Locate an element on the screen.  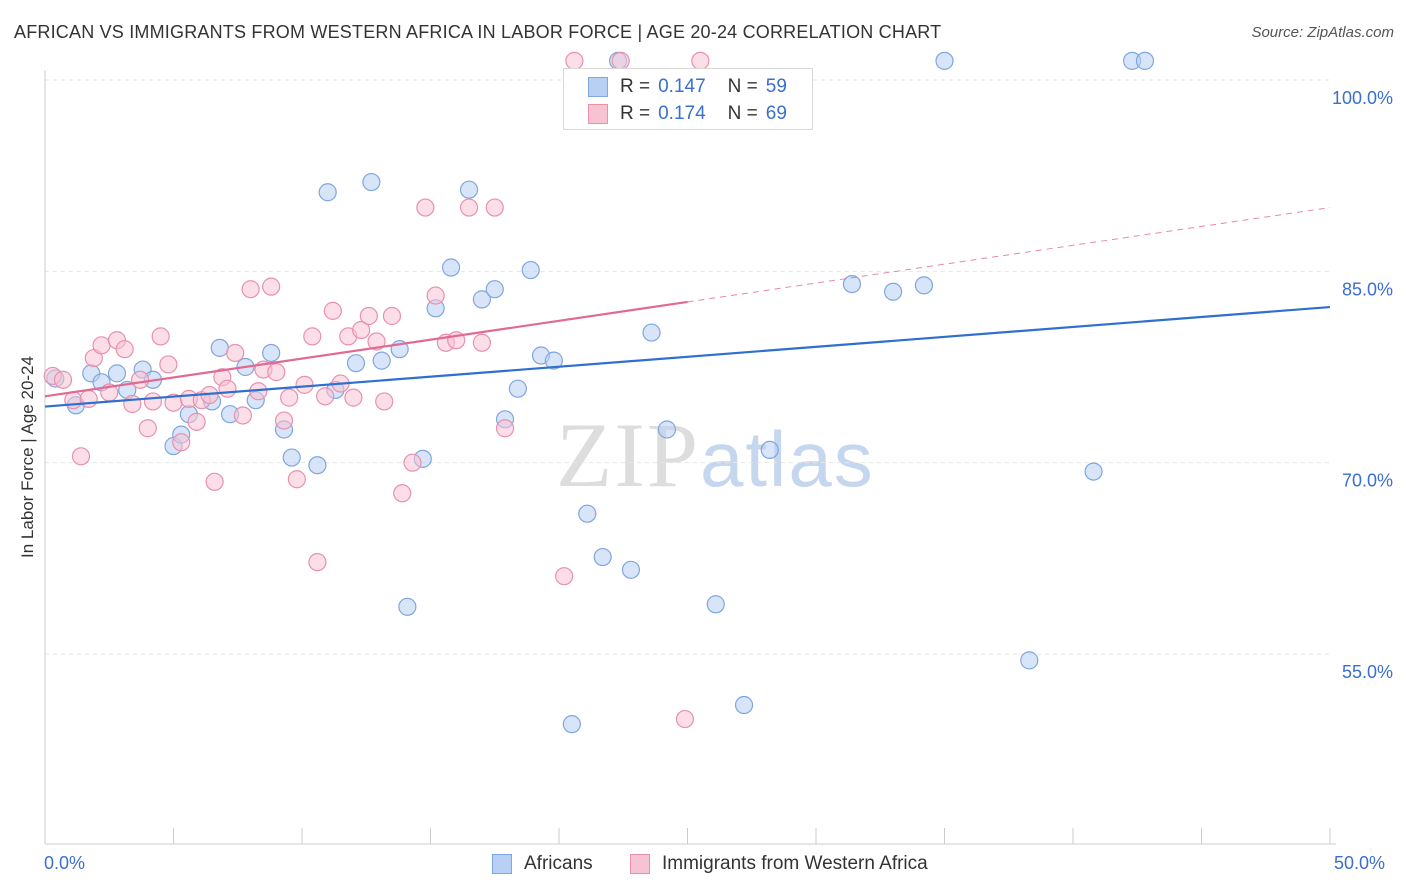
africans-trend-line is located at coordinates (687, 356).